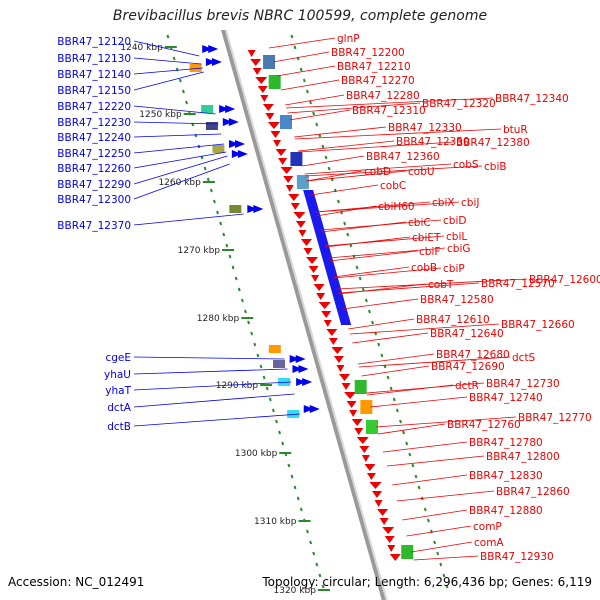 This screenshot has height=600, width=600. Describe the element at coordinates (487, 527) in the screenshot. I see `reverse-gene-label: comP` at that location.